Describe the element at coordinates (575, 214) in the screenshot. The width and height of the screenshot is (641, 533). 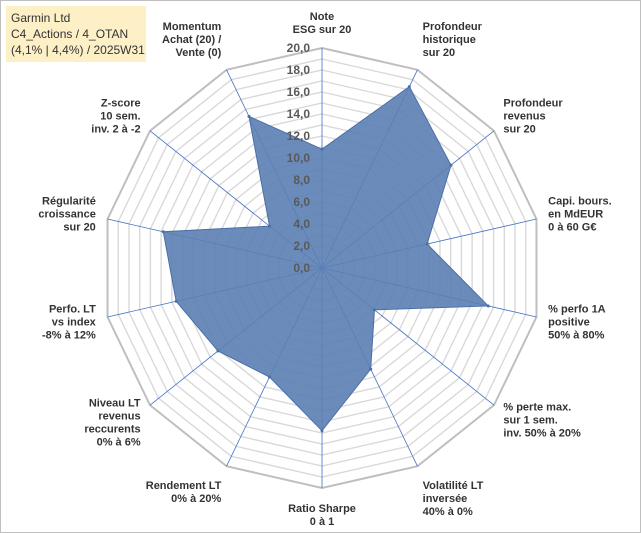
I see `category-label: en MdEUR` at that location.